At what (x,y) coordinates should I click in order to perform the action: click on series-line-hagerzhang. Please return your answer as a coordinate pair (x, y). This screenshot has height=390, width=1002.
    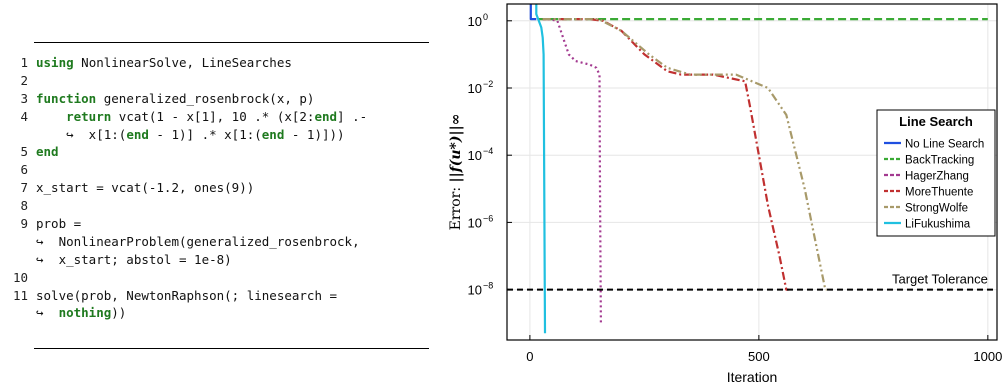
    Looking at the image, I should click on (572, 171).